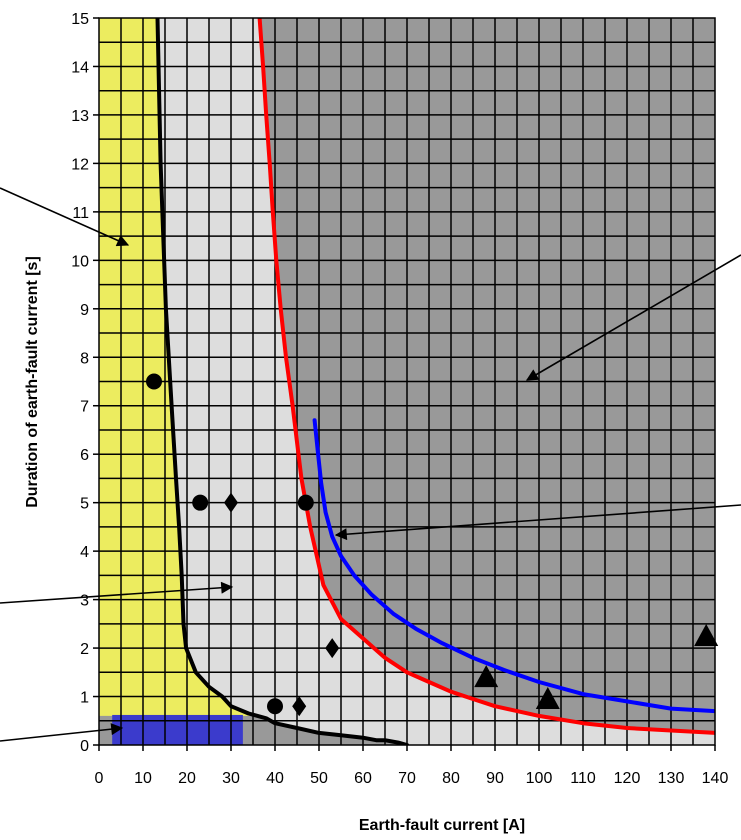  What do you see at coordinates (84, 649) in the screenshot?
I see `y-tick-label: 2` at bounding box center [84, 649].